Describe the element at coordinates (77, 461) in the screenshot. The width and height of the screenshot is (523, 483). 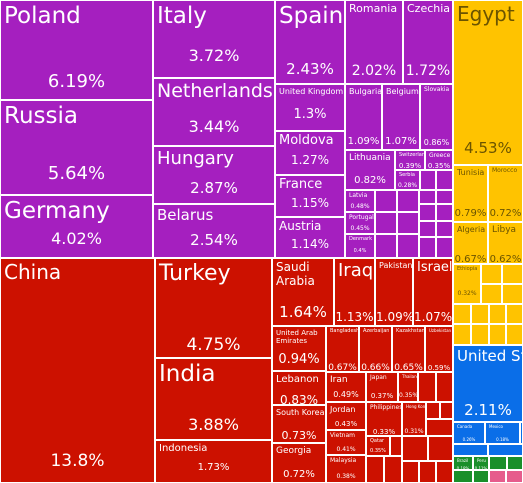
I see `tile-value: 13.8%` at that location.